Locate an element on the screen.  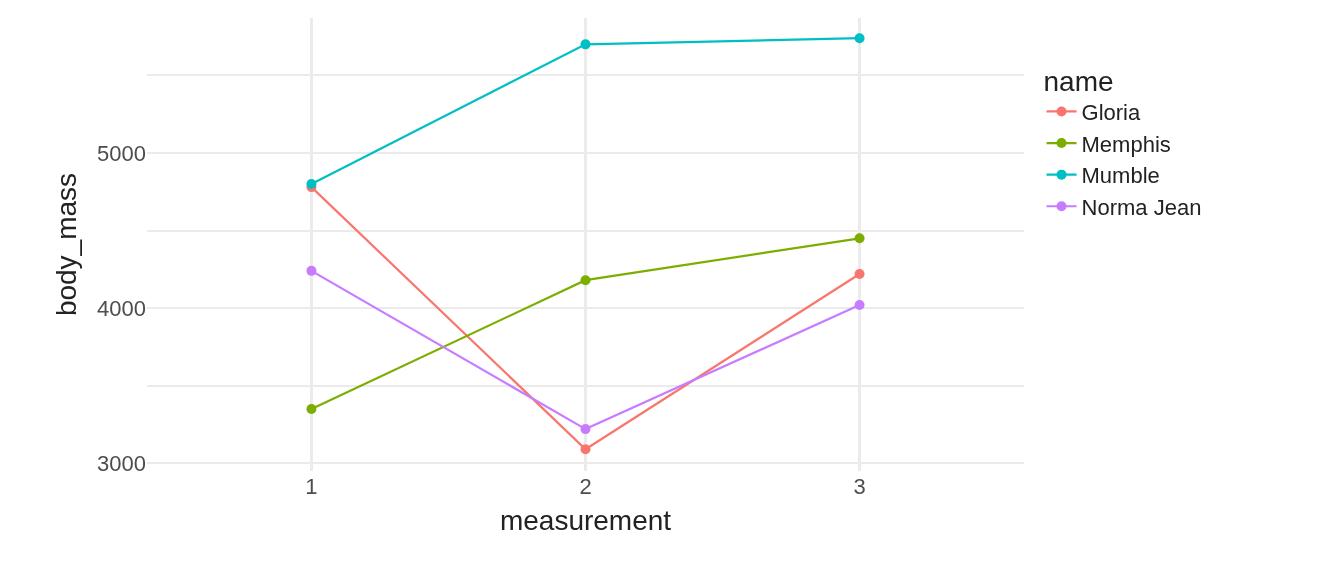
x-tick-label: 1 is located at coordinates (311, 486).